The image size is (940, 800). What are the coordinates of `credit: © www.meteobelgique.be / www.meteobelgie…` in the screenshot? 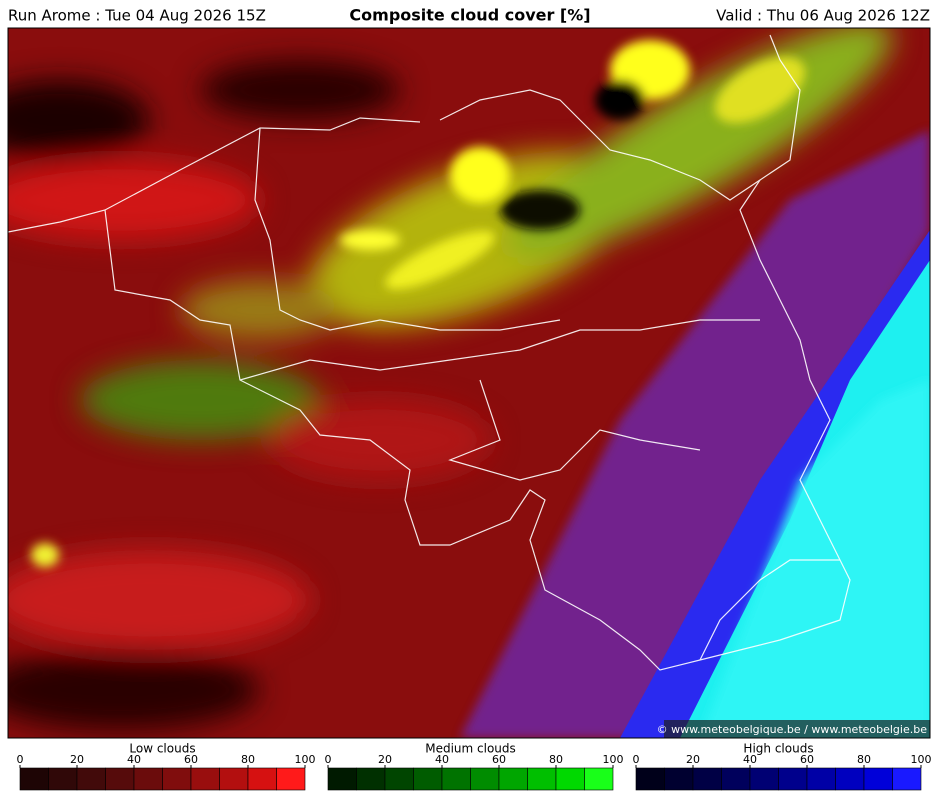 It's located at (792, 729).